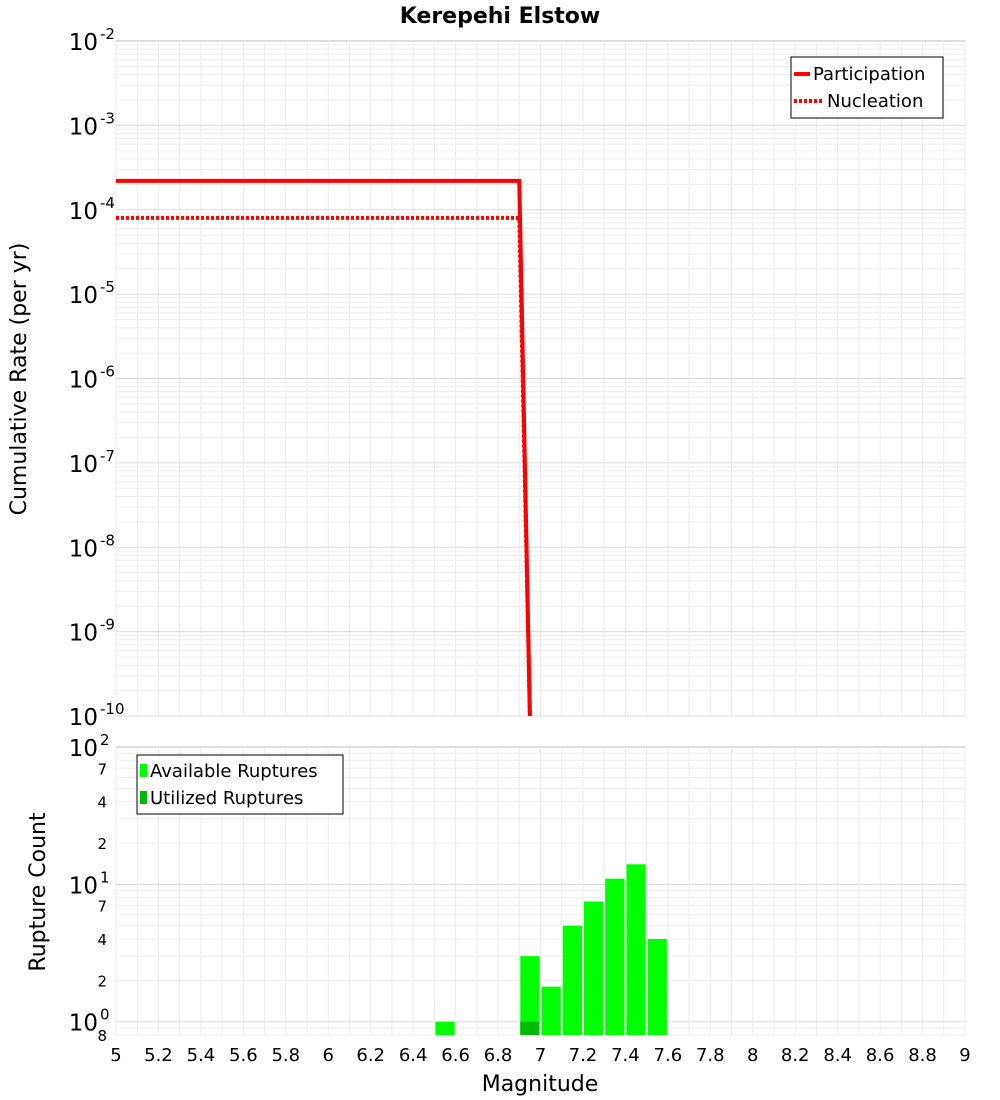  I want to click on count-legend: Available Ruptures Utilized Ruptures, so click(240, 784).